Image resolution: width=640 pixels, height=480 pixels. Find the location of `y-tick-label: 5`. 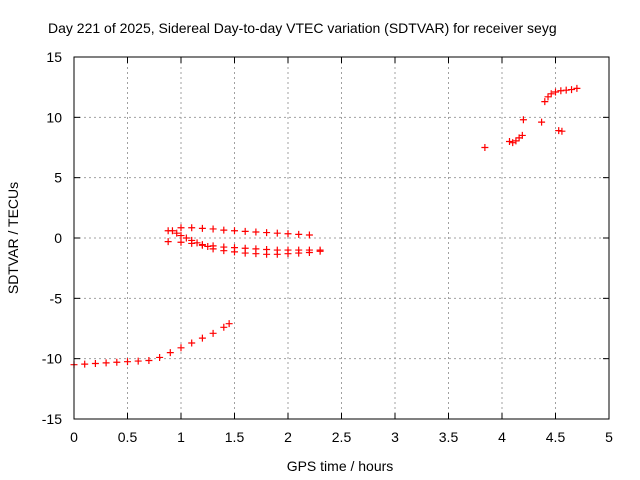

y-tick-label: 5 is located at coordinates (58, 178).